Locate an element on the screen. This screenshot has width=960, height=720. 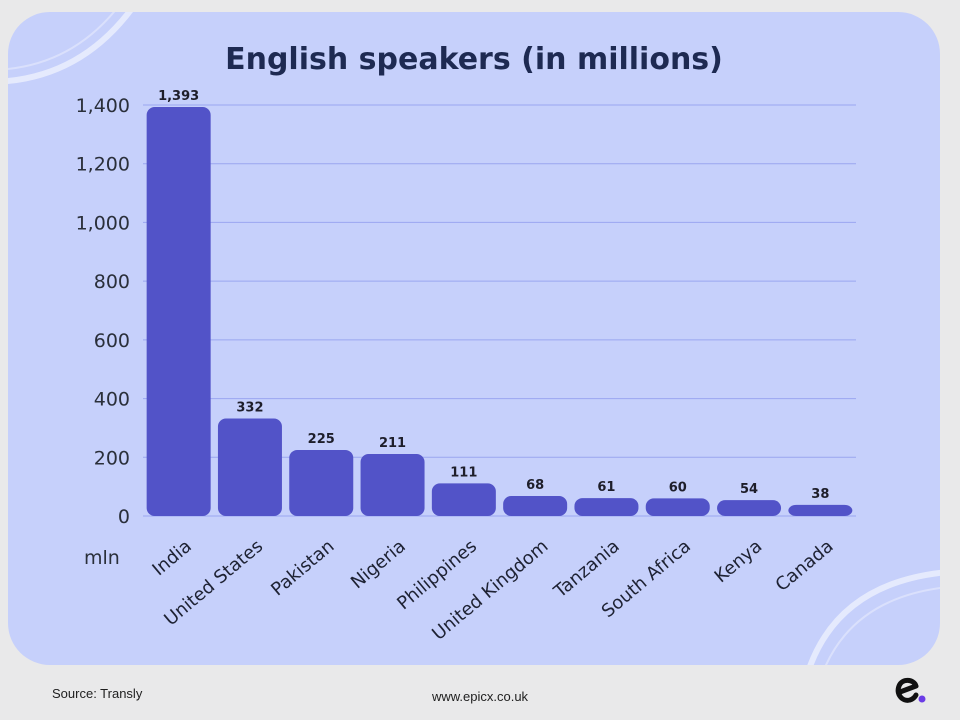
x-tick-label: Kenya is located at coordinates (739, 561).